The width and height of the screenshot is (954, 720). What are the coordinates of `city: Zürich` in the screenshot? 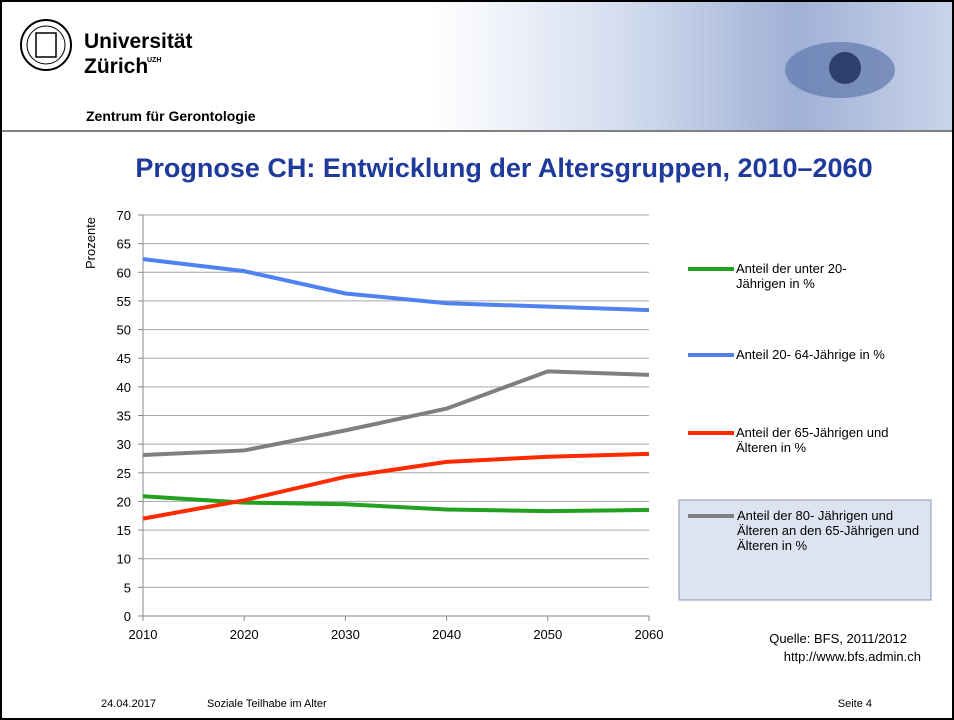 It's located at (116, 66).